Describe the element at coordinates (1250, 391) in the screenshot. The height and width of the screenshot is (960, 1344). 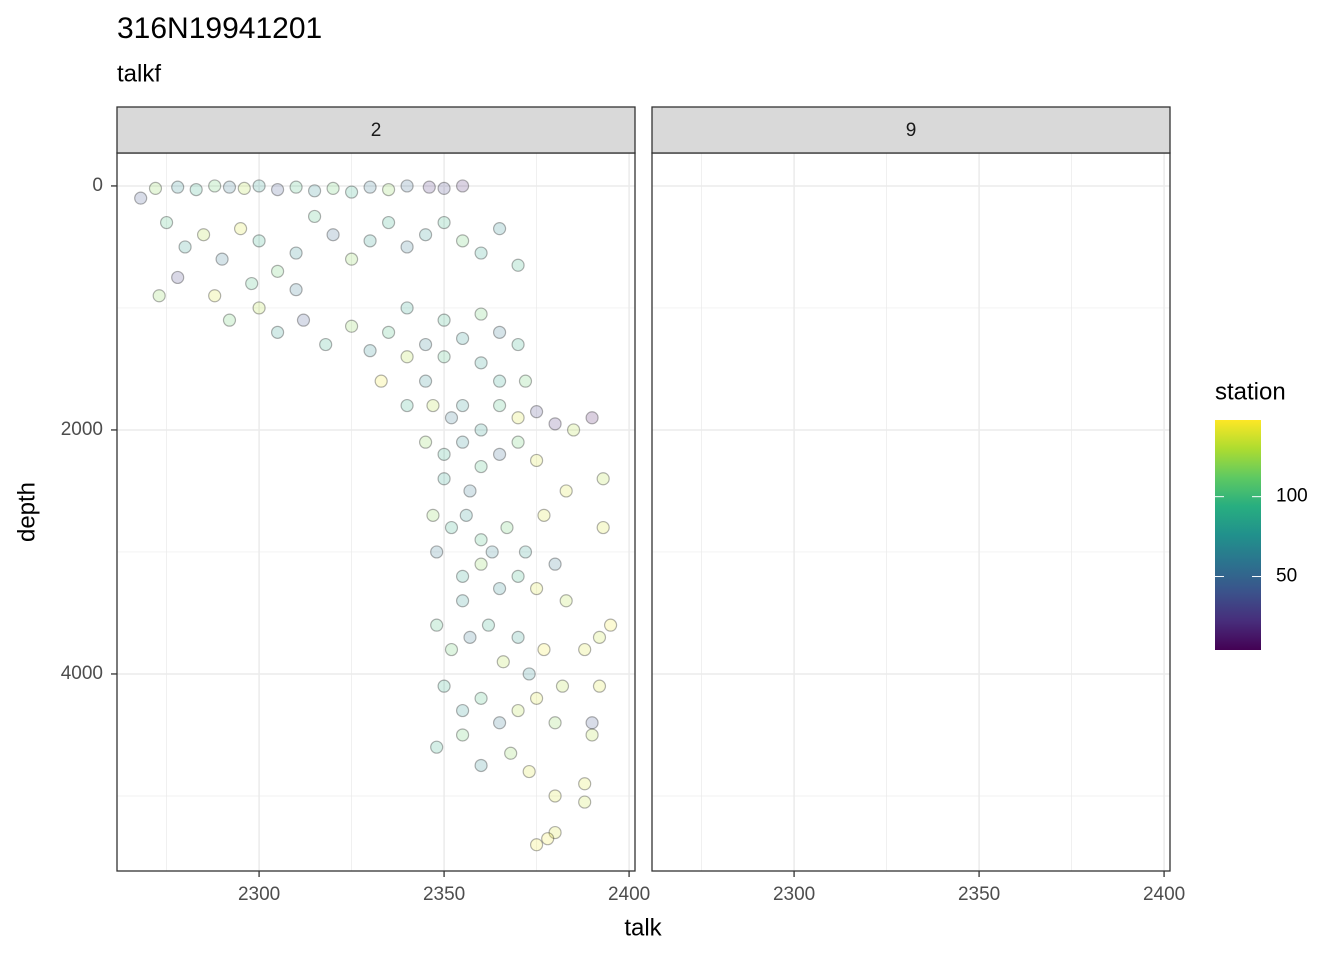
I see `legend-title: station` at that location.